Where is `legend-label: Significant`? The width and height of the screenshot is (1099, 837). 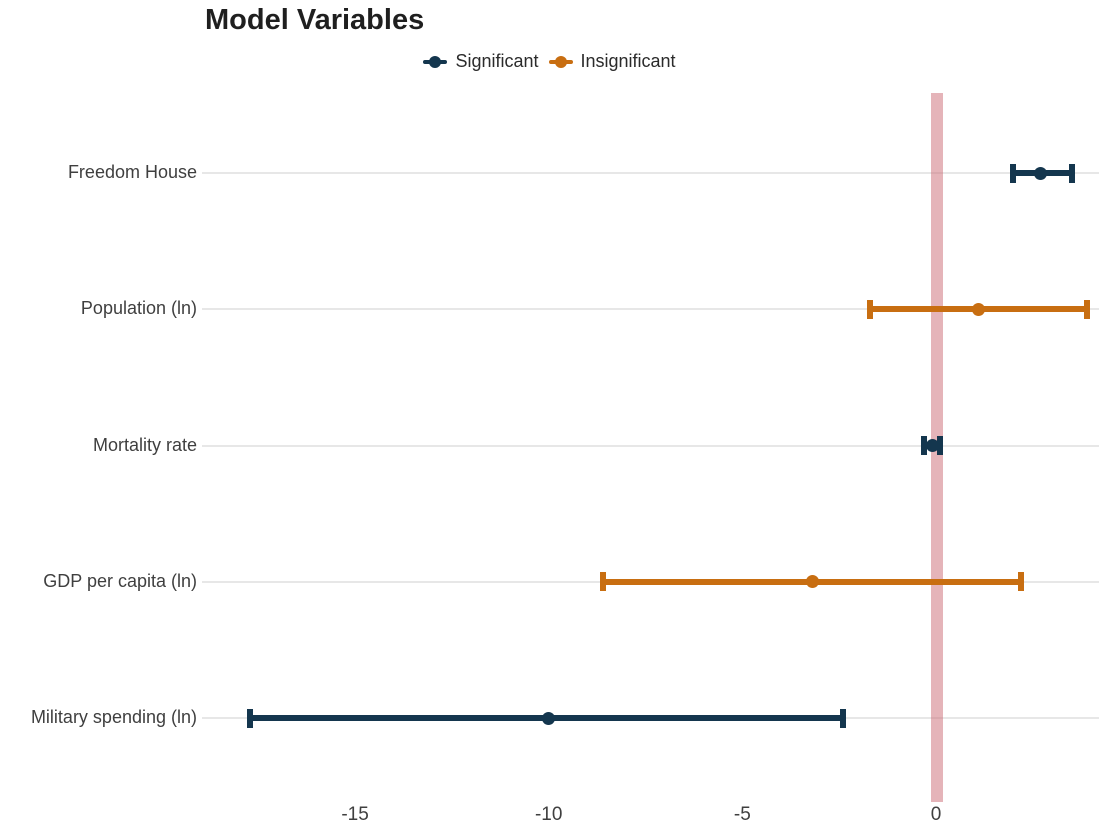 legend-label: Significant is located at coordinates (497, 61).